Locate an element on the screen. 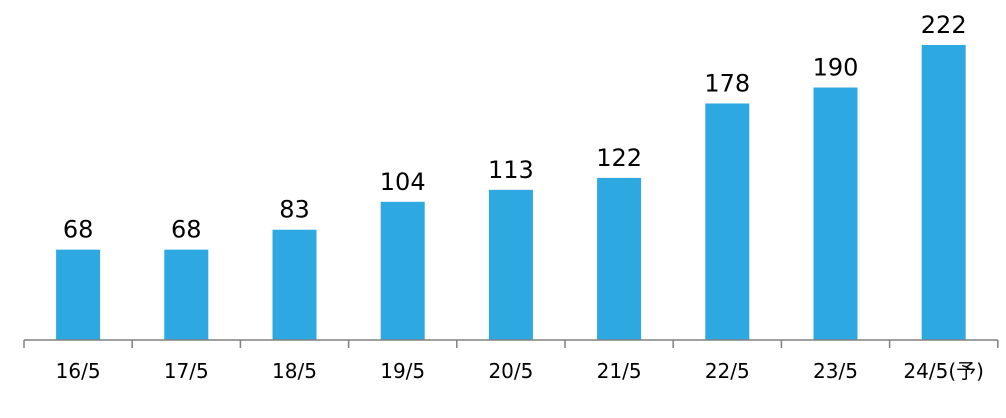 Image resolution: width=1006 pixels, height=418 pixels. x-tick-label: 19/5 is located at coordinates (402, 371).